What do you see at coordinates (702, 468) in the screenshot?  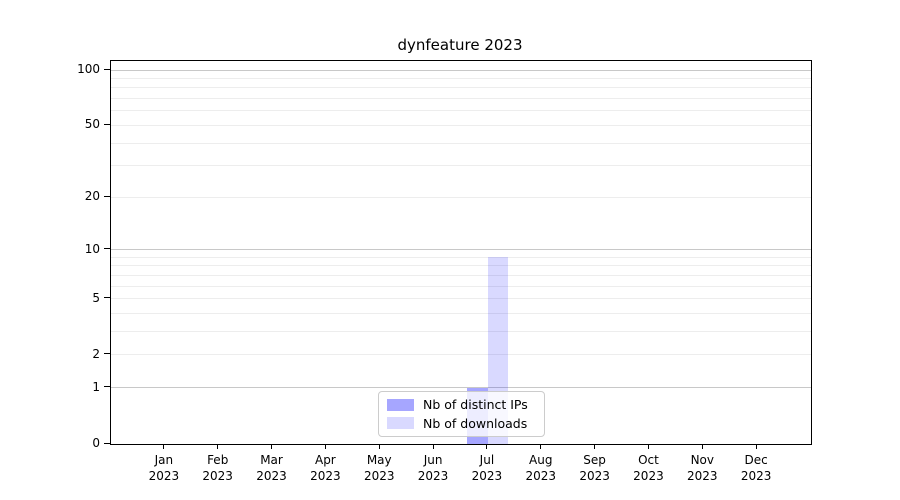 I see `x-tick-label-nov: Nov 2023` at bounding box center [702, 468].